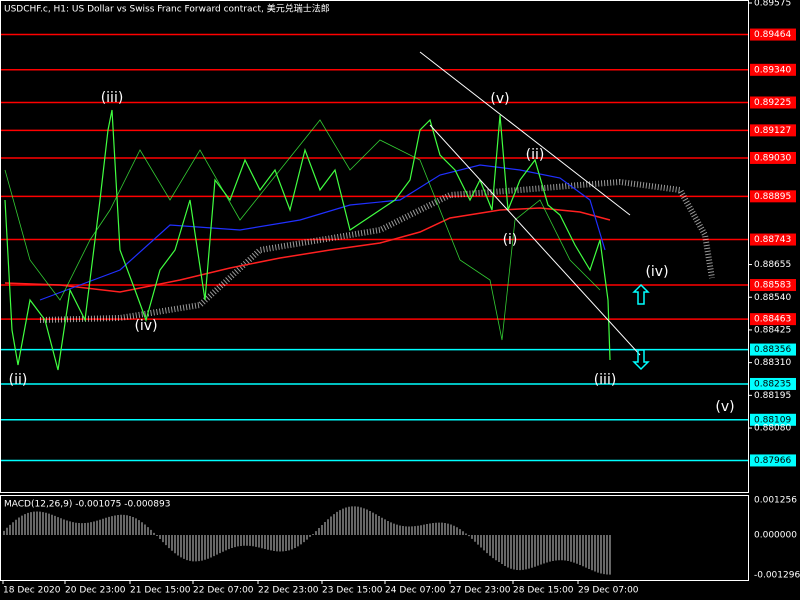 This screenshot has height=600, width=800. I want to click on price-level-label: 0.89225, so click(772, 103).